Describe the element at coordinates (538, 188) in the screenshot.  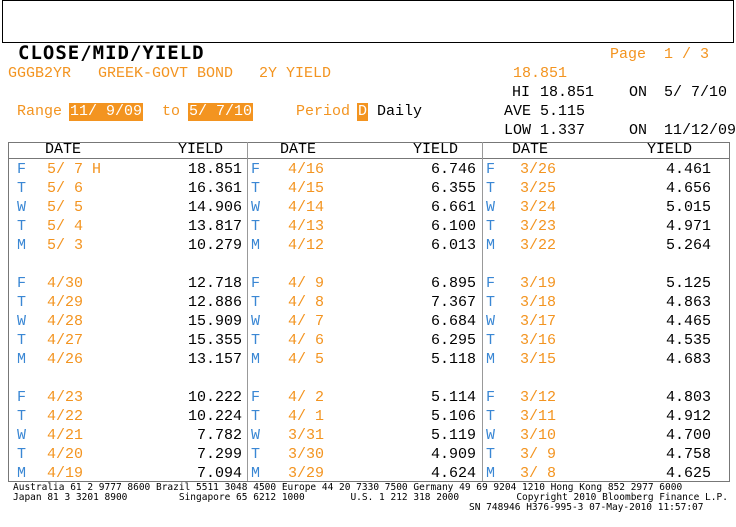
I see `date: 3/25` at that location.